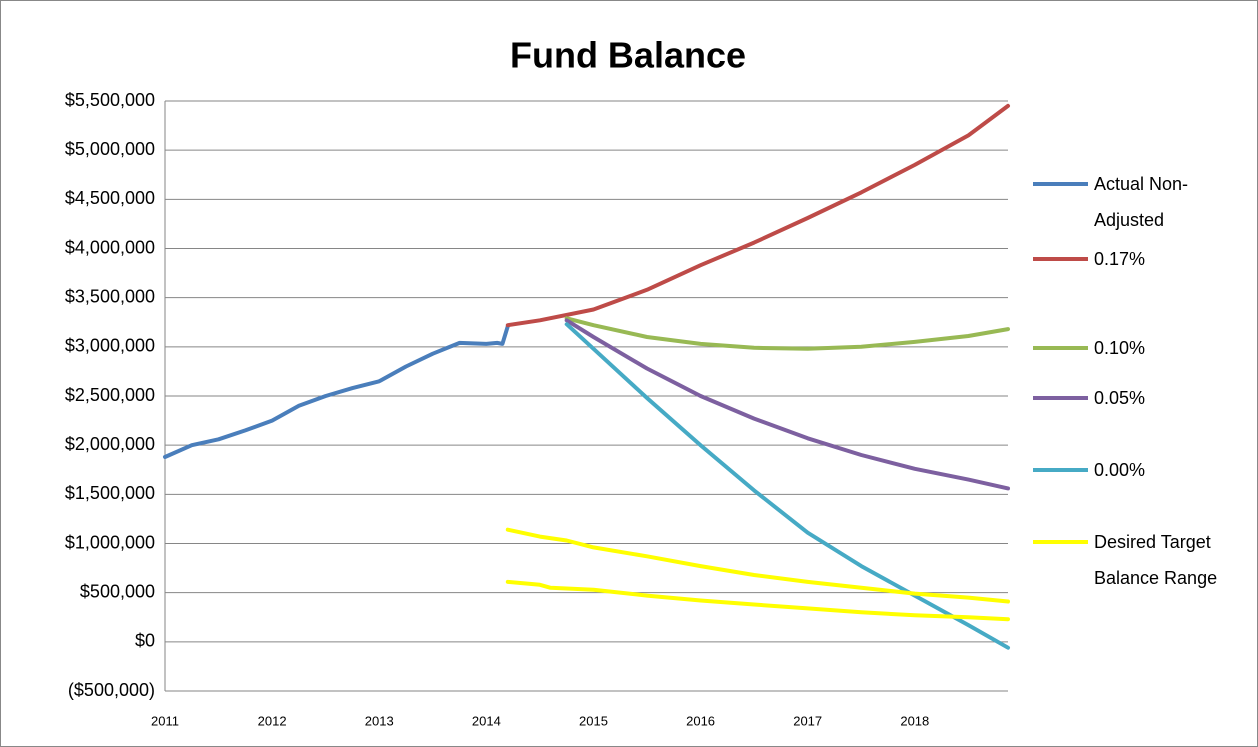 Image resolution: width=1258 pixels, height=747 pixels. Describe the element at coordinates (145, 641) in the screenshot. I see `y-tick-label: $0` at that location.